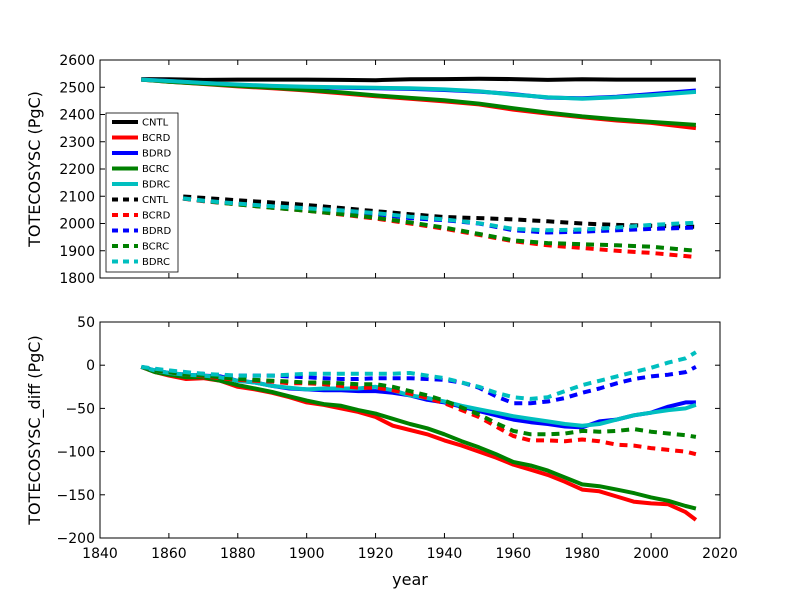  I want to click on top-y-tick-label: 2000, so click(77, 225).